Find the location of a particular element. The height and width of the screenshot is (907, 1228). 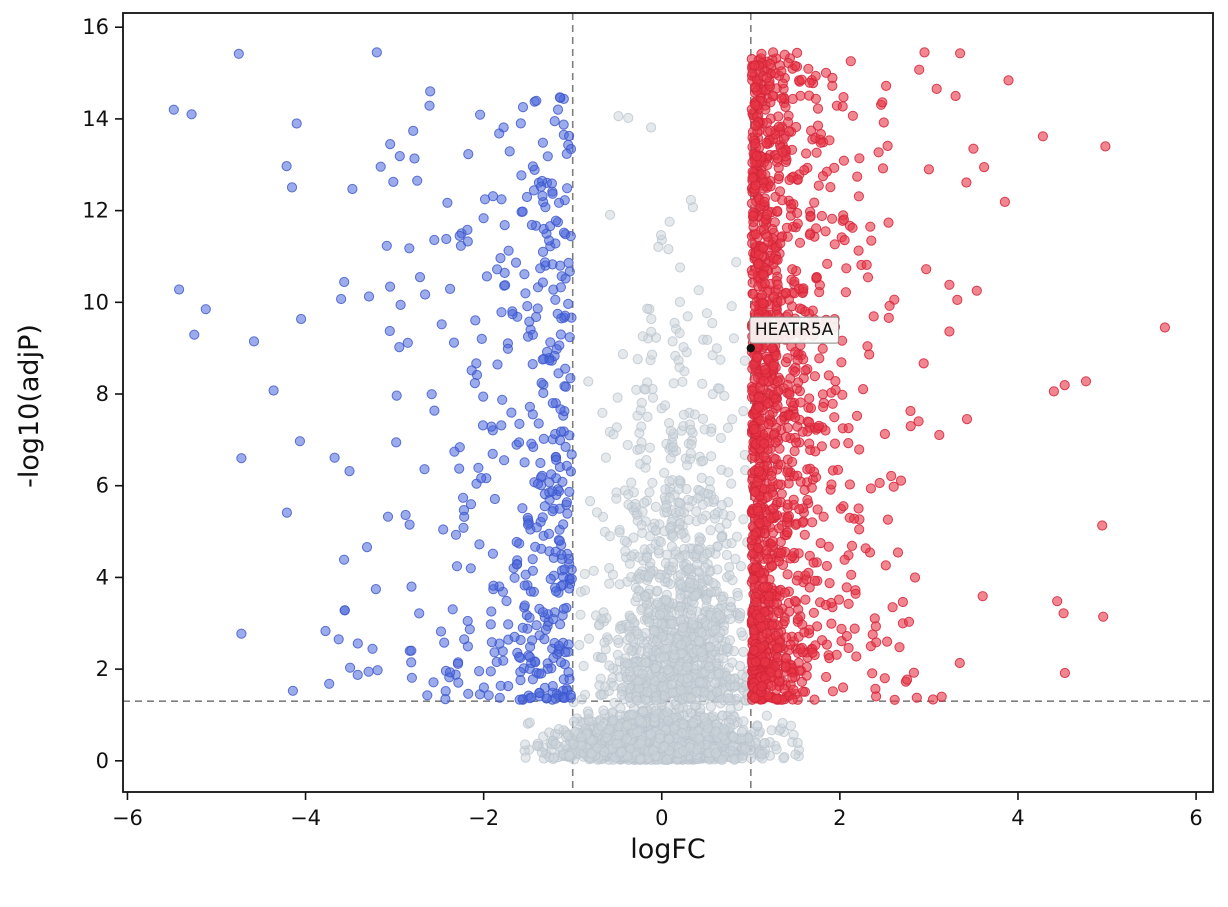

x-tick-label: 2 is located at coordinates (839, 818).